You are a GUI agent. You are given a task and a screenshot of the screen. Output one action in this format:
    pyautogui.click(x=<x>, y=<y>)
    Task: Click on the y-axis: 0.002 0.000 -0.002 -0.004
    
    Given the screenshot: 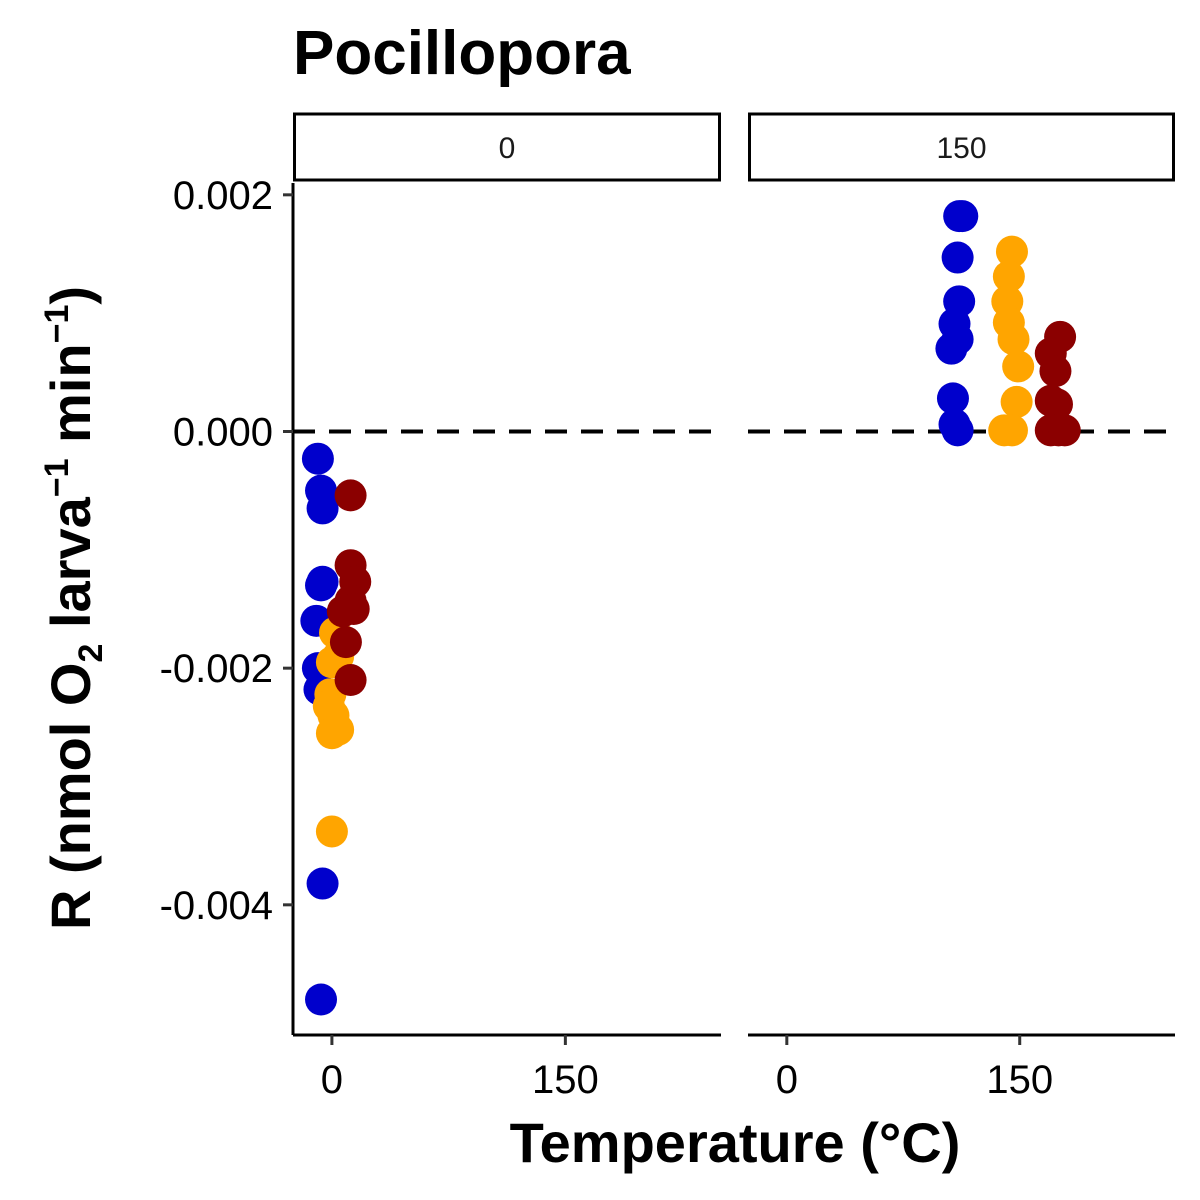 What is the action you would take?
    pyautogui.click(x=227, y=604)
    